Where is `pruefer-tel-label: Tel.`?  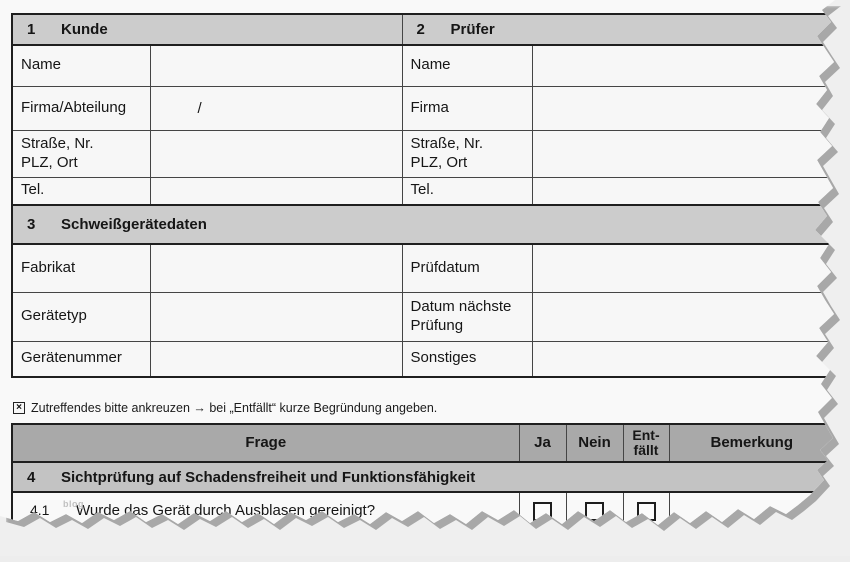 pruefer-tel-label: Tel. is located at coordinates (467, 191).